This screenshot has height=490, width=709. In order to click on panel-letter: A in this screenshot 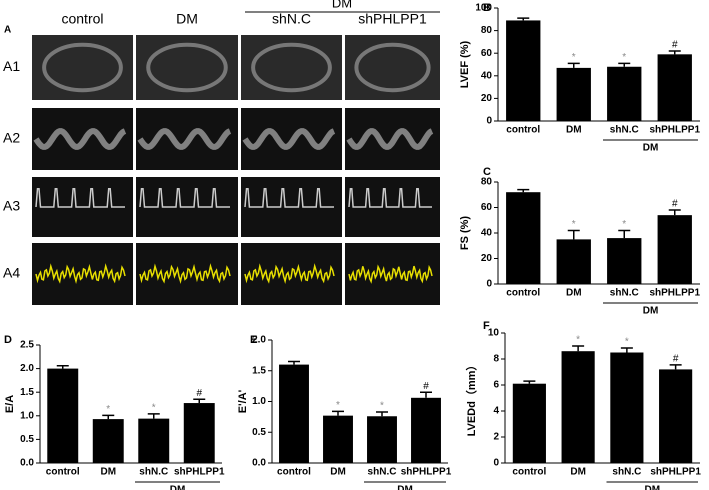, I will do `click(7, 30)`.